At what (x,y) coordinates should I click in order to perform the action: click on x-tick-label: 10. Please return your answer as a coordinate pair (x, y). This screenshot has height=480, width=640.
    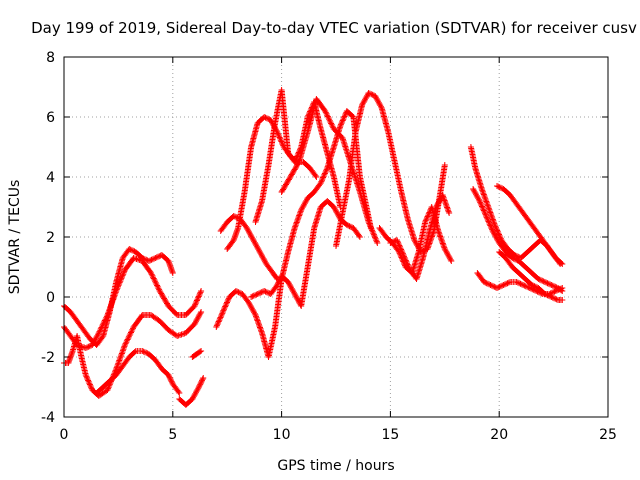
    Looking at the image, I should click on (282, 435).